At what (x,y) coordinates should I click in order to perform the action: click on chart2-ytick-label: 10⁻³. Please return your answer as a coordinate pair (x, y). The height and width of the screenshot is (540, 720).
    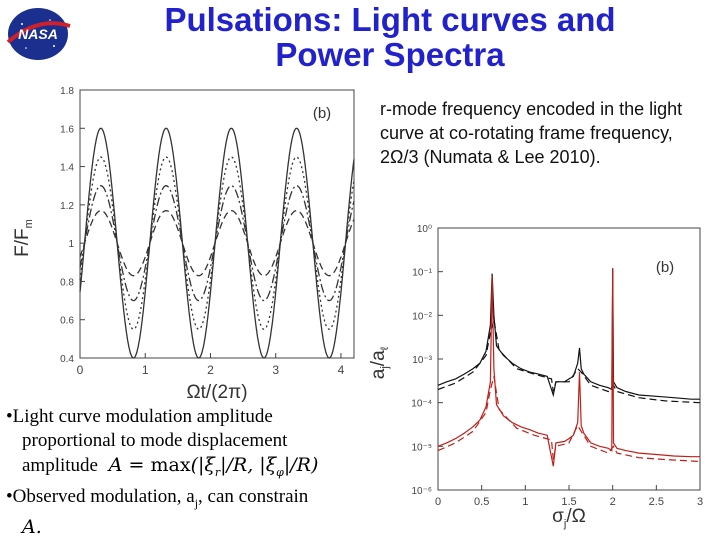
    Looking at the image, I should click on (422, 360).